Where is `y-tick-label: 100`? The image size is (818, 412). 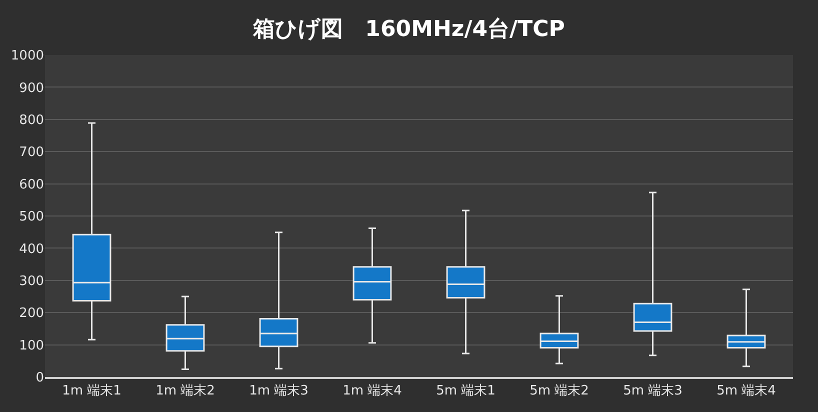 y-tick-label: 100 is located at coordinates (31, 346).